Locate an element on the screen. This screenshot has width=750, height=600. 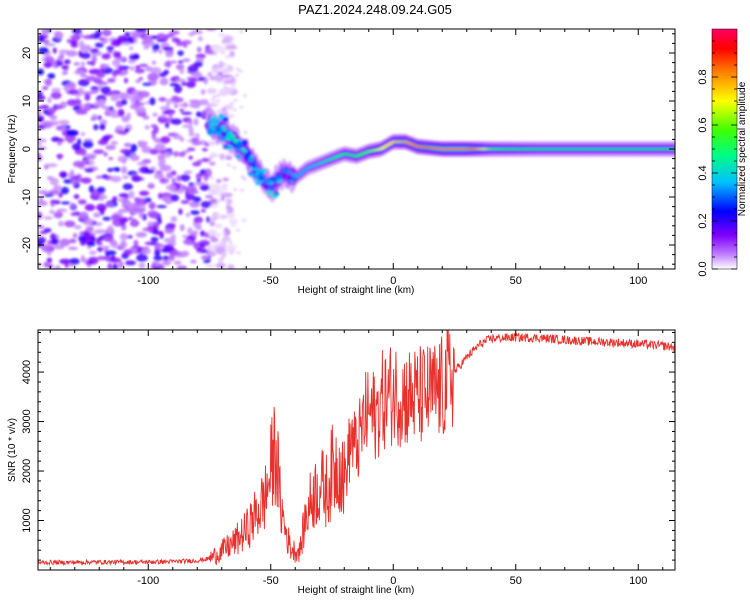
noise-layer is located at coordinates (143, 149).